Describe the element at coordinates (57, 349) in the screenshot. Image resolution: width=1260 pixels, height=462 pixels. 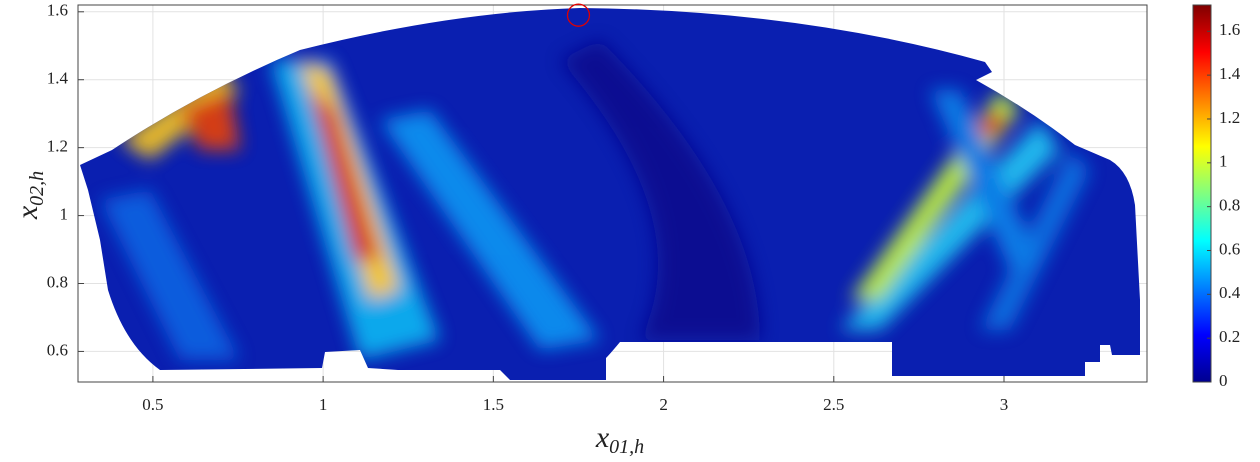
I see `y-tick-label: 0.6` at that location.